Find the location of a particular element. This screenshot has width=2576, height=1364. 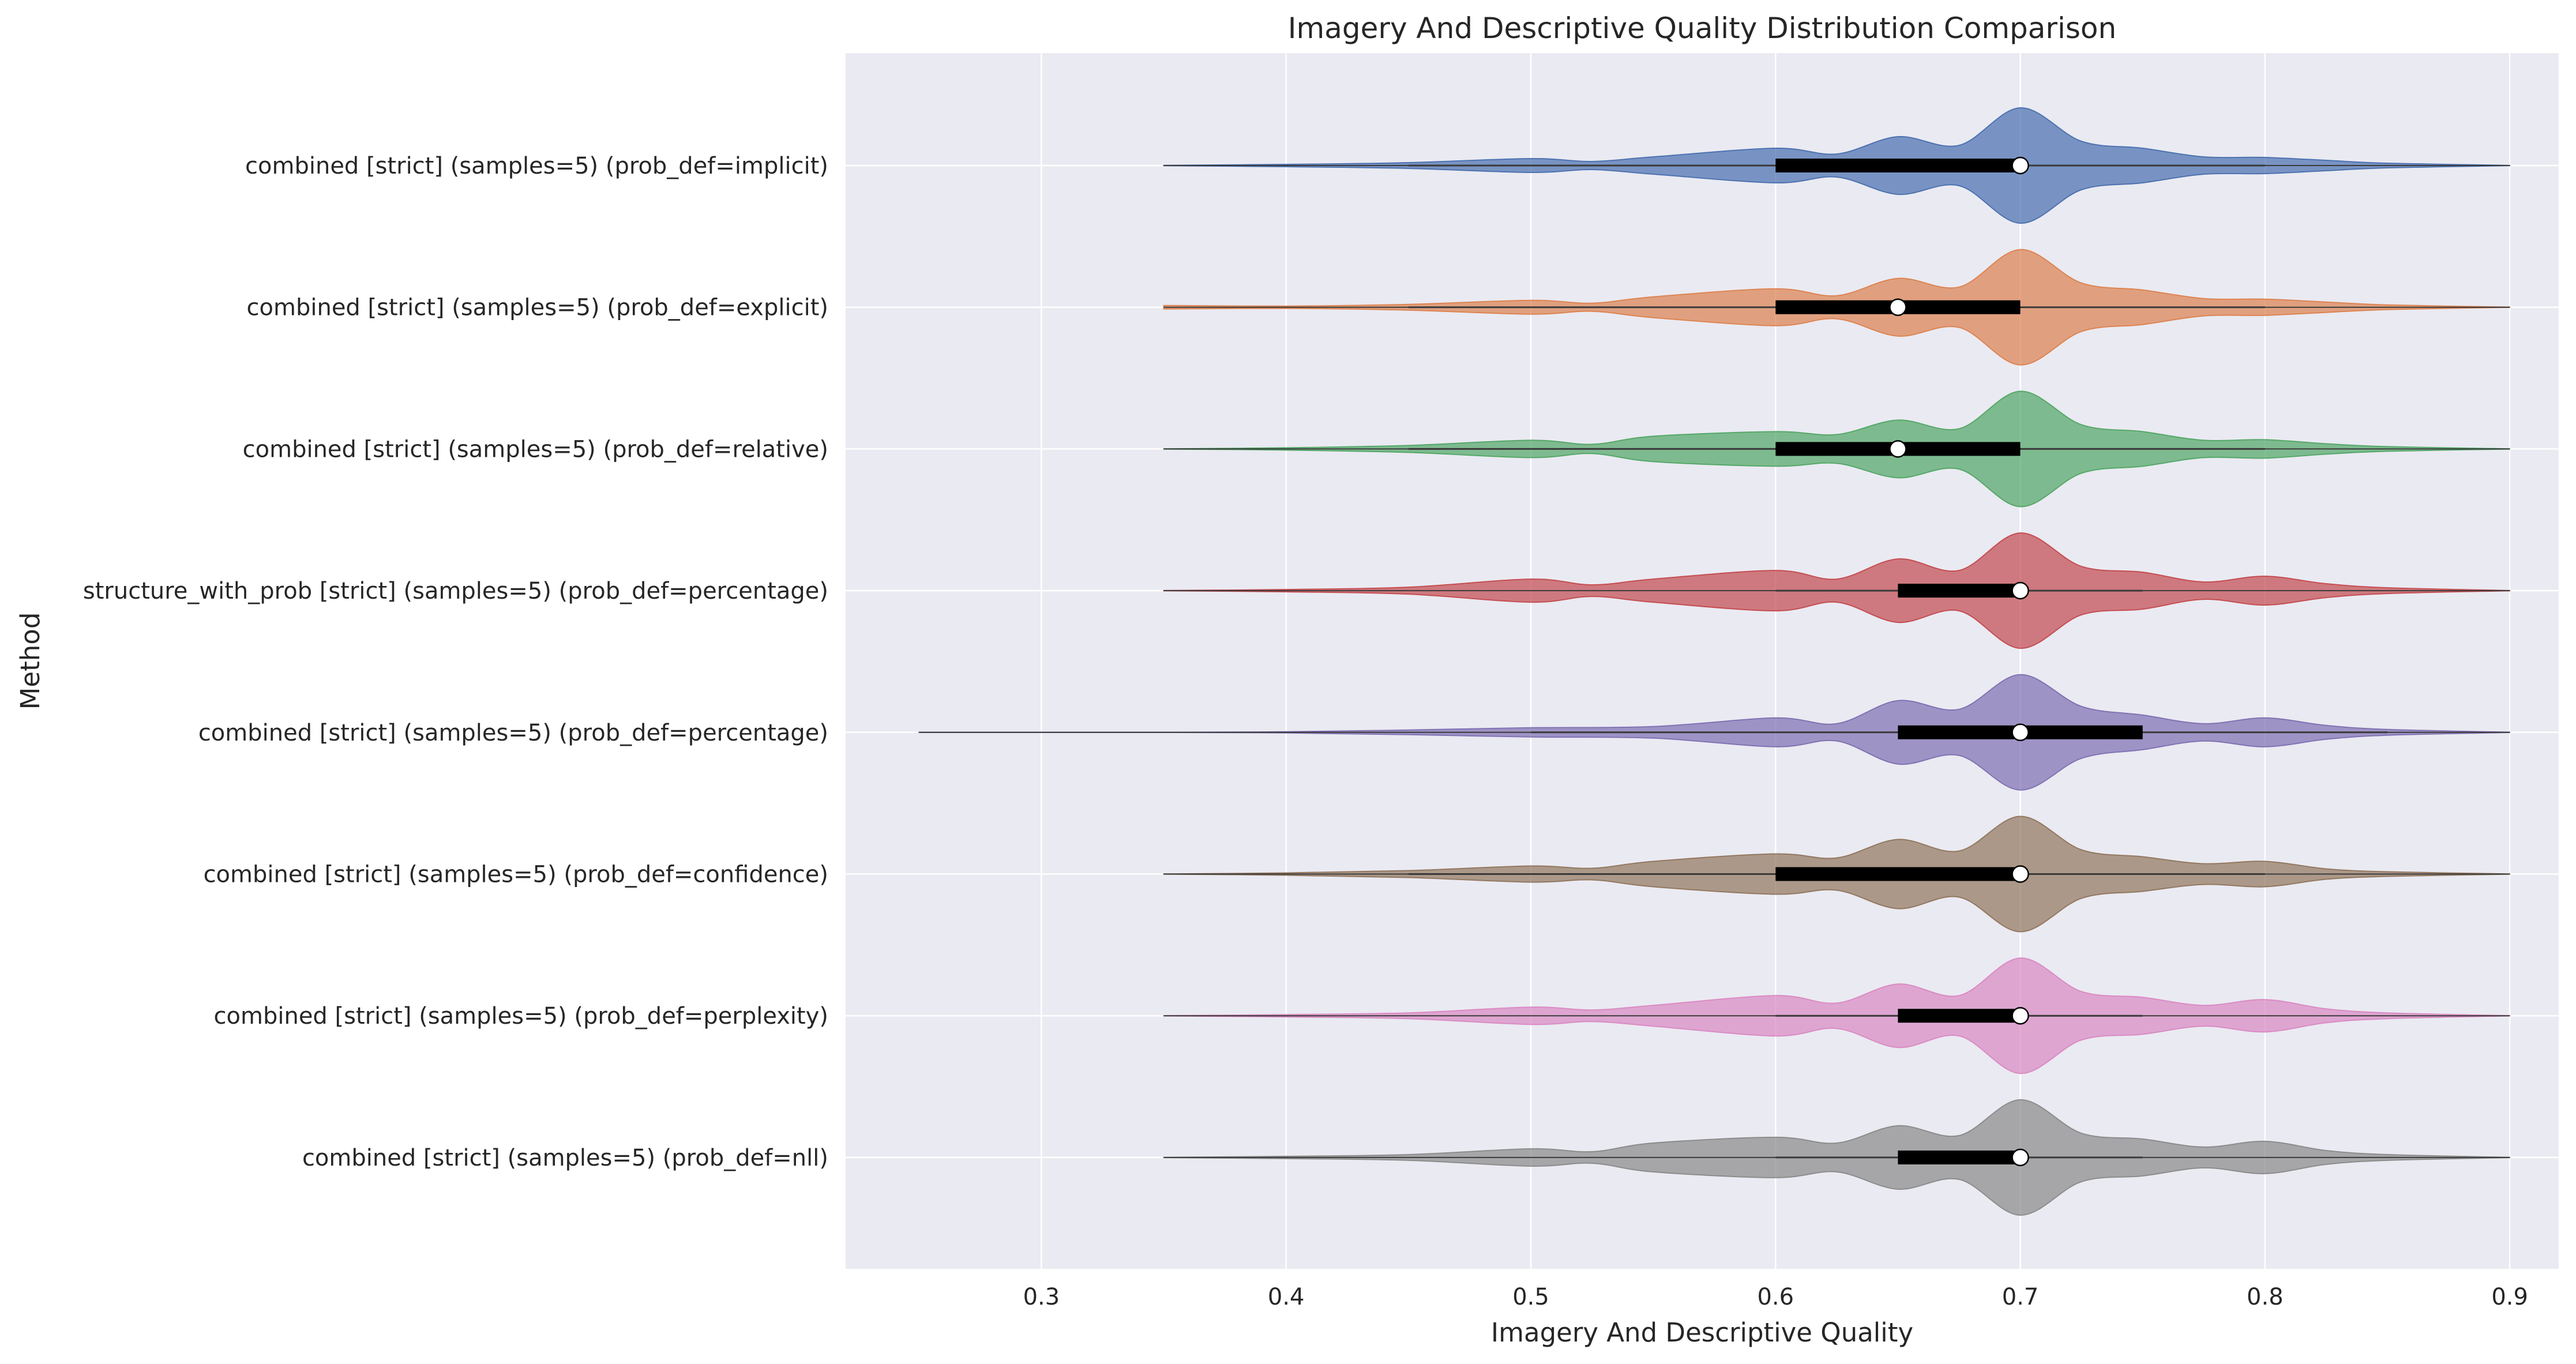

x-tick-label: 0.8 is located at coordinates (2265, 1297).